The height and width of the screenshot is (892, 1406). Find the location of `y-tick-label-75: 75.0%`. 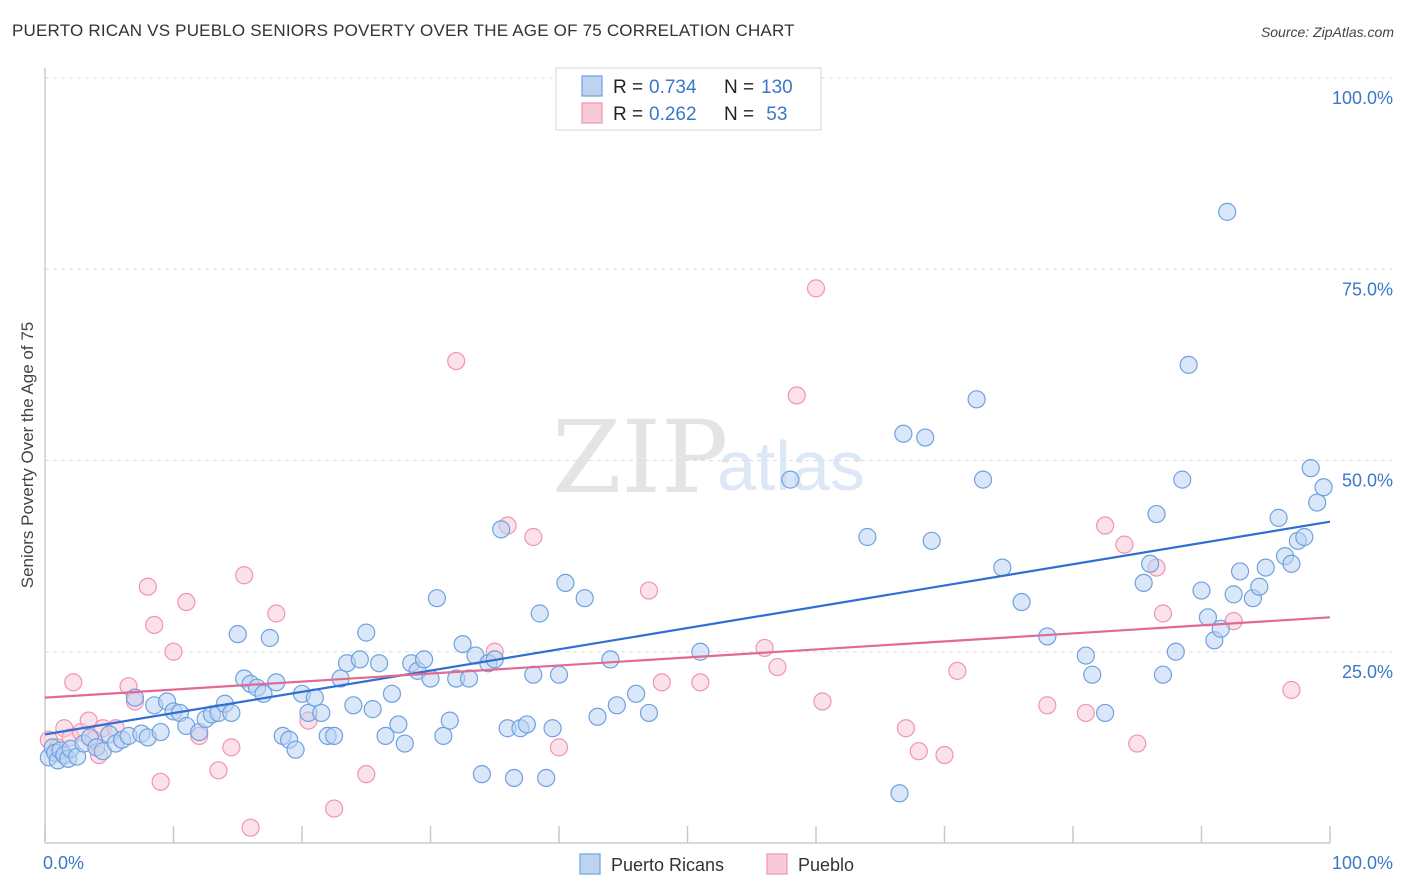

y-tick-label-75: 75.0% is located at coordinates (1367, 289).